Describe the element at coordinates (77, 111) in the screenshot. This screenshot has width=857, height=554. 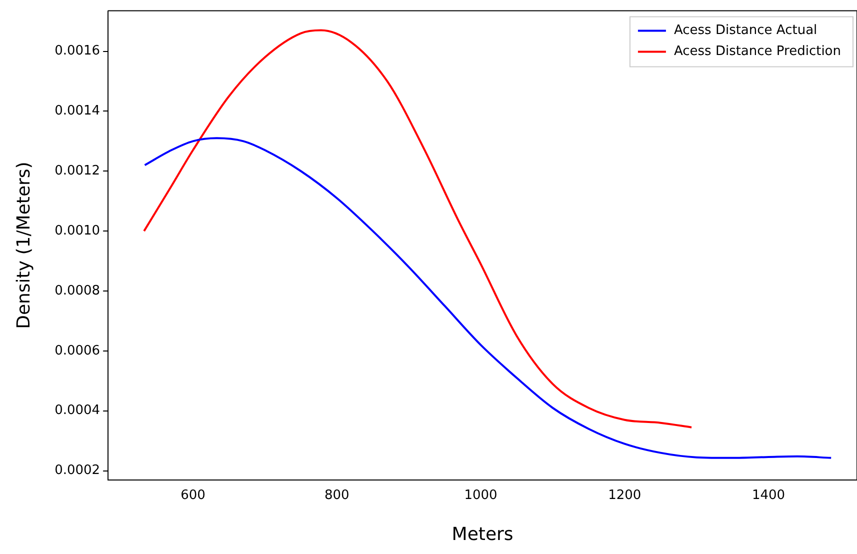
I see `y-tick-label: 0.0014` at that location.